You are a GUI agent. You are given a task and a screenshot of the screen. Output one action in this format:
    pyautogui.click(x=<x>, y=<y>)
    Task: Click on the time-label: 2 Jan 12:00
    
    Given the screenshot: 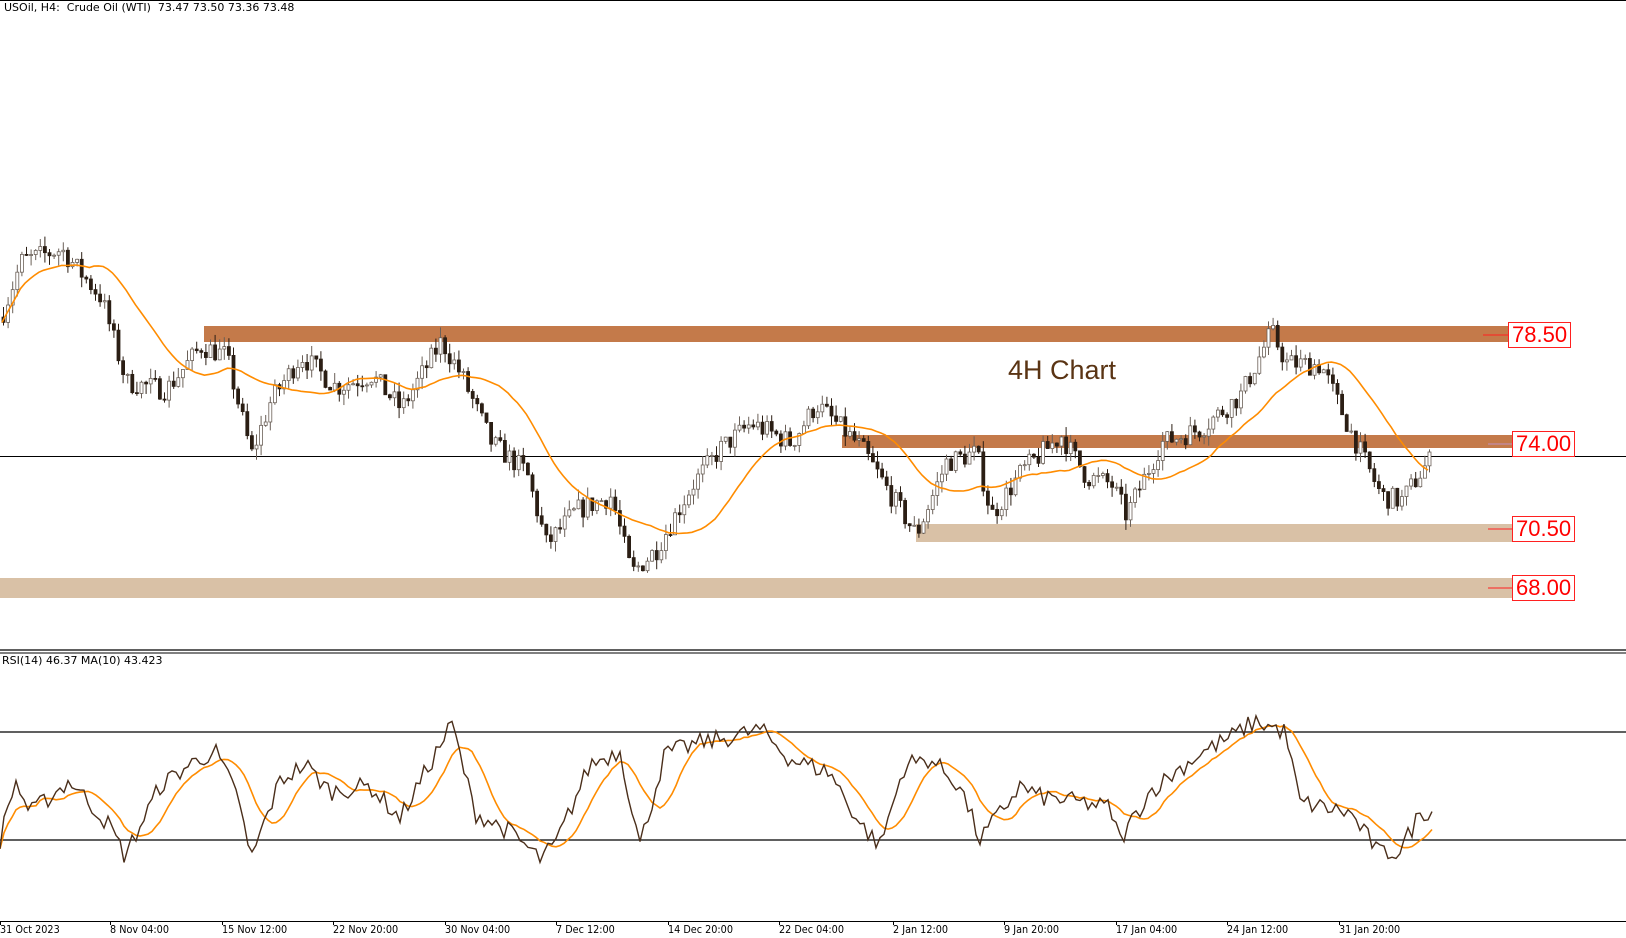 What is the action you would take?
    pyautogui.click(x=921, y=930)
    